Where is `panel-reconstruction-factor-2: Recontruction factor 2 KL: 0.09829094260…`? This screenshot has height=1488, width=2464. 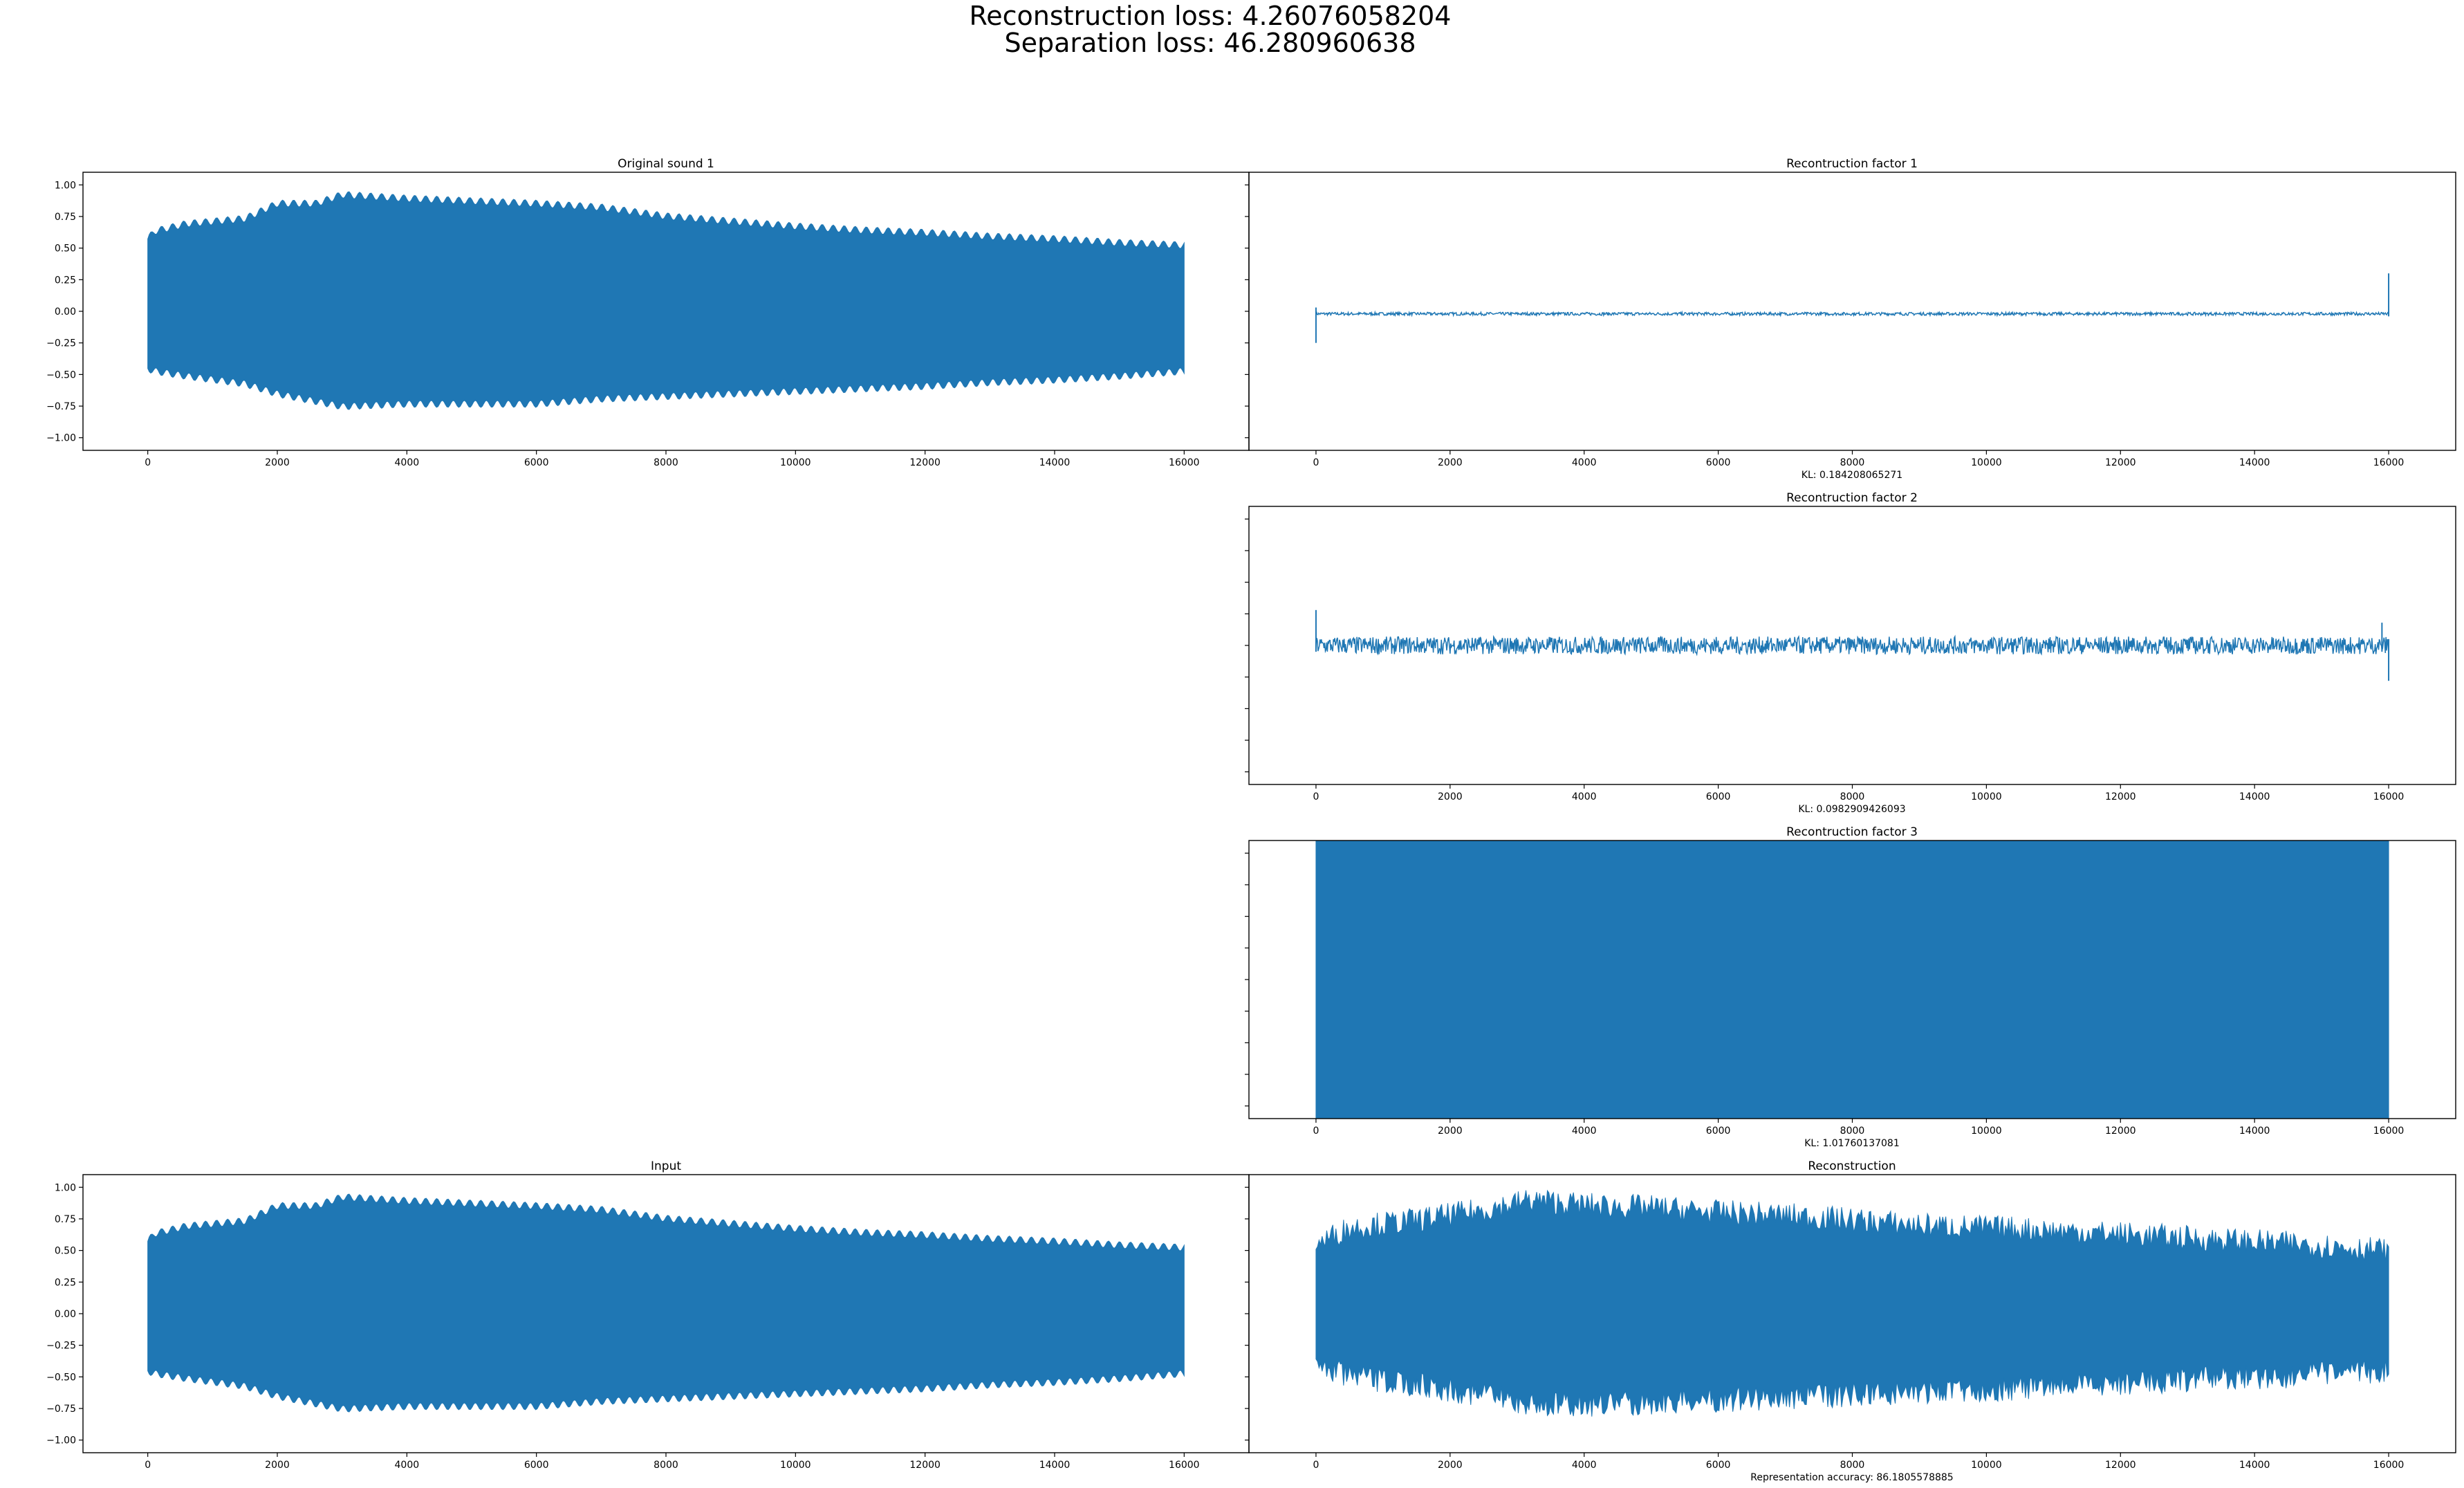
panel-reconstruction-factor-2: Recontruction factor 2 KL: 0.09829094260… is located at coordinates (1850, 653).